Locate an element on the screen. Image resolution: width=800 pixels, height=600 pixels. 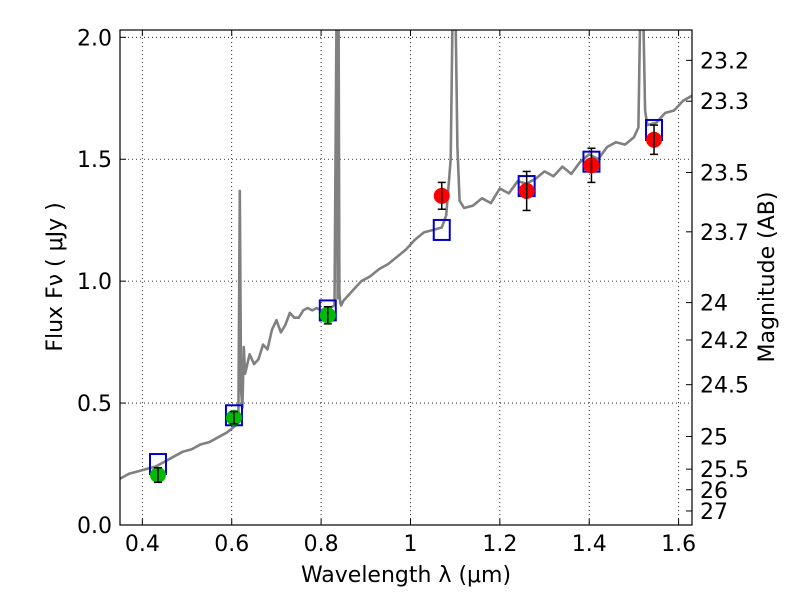
mag-tick-label: 24.2 is located at coordinates (724, 341).